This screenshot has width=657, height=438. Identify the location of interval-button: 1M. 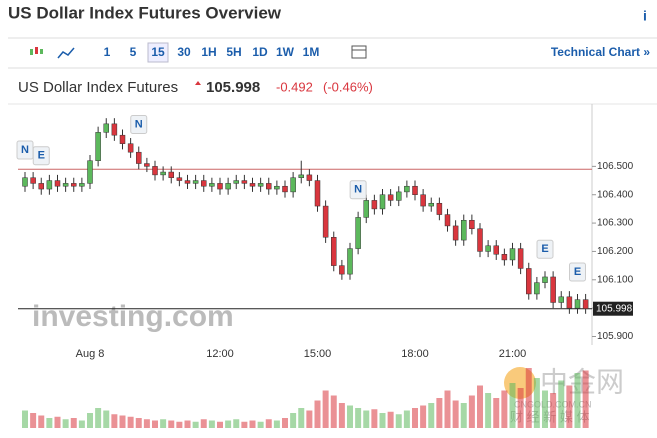
(311, 52).